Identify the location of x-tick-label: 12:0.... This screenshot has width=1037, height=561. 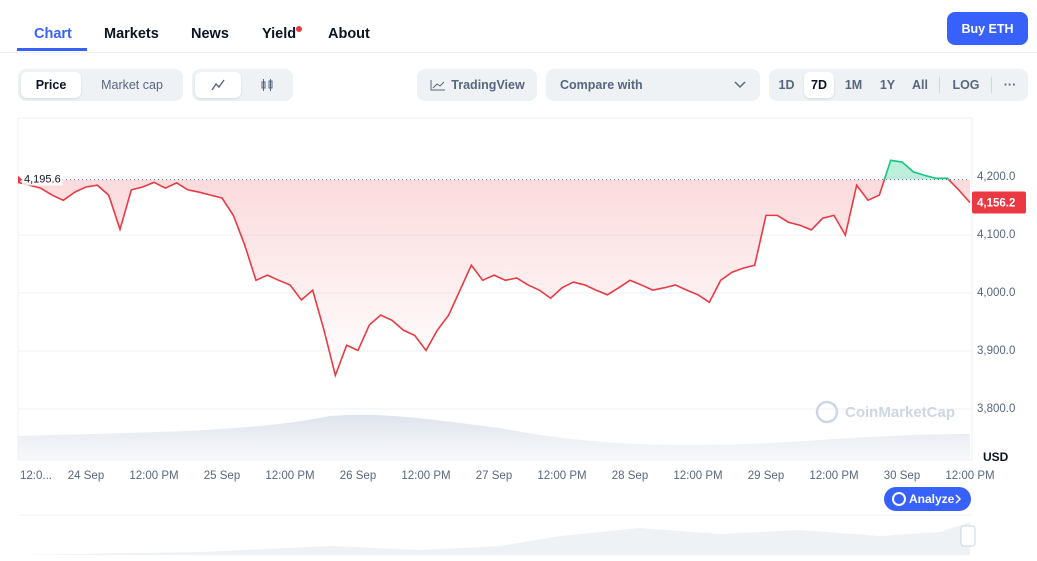
(36, 476).